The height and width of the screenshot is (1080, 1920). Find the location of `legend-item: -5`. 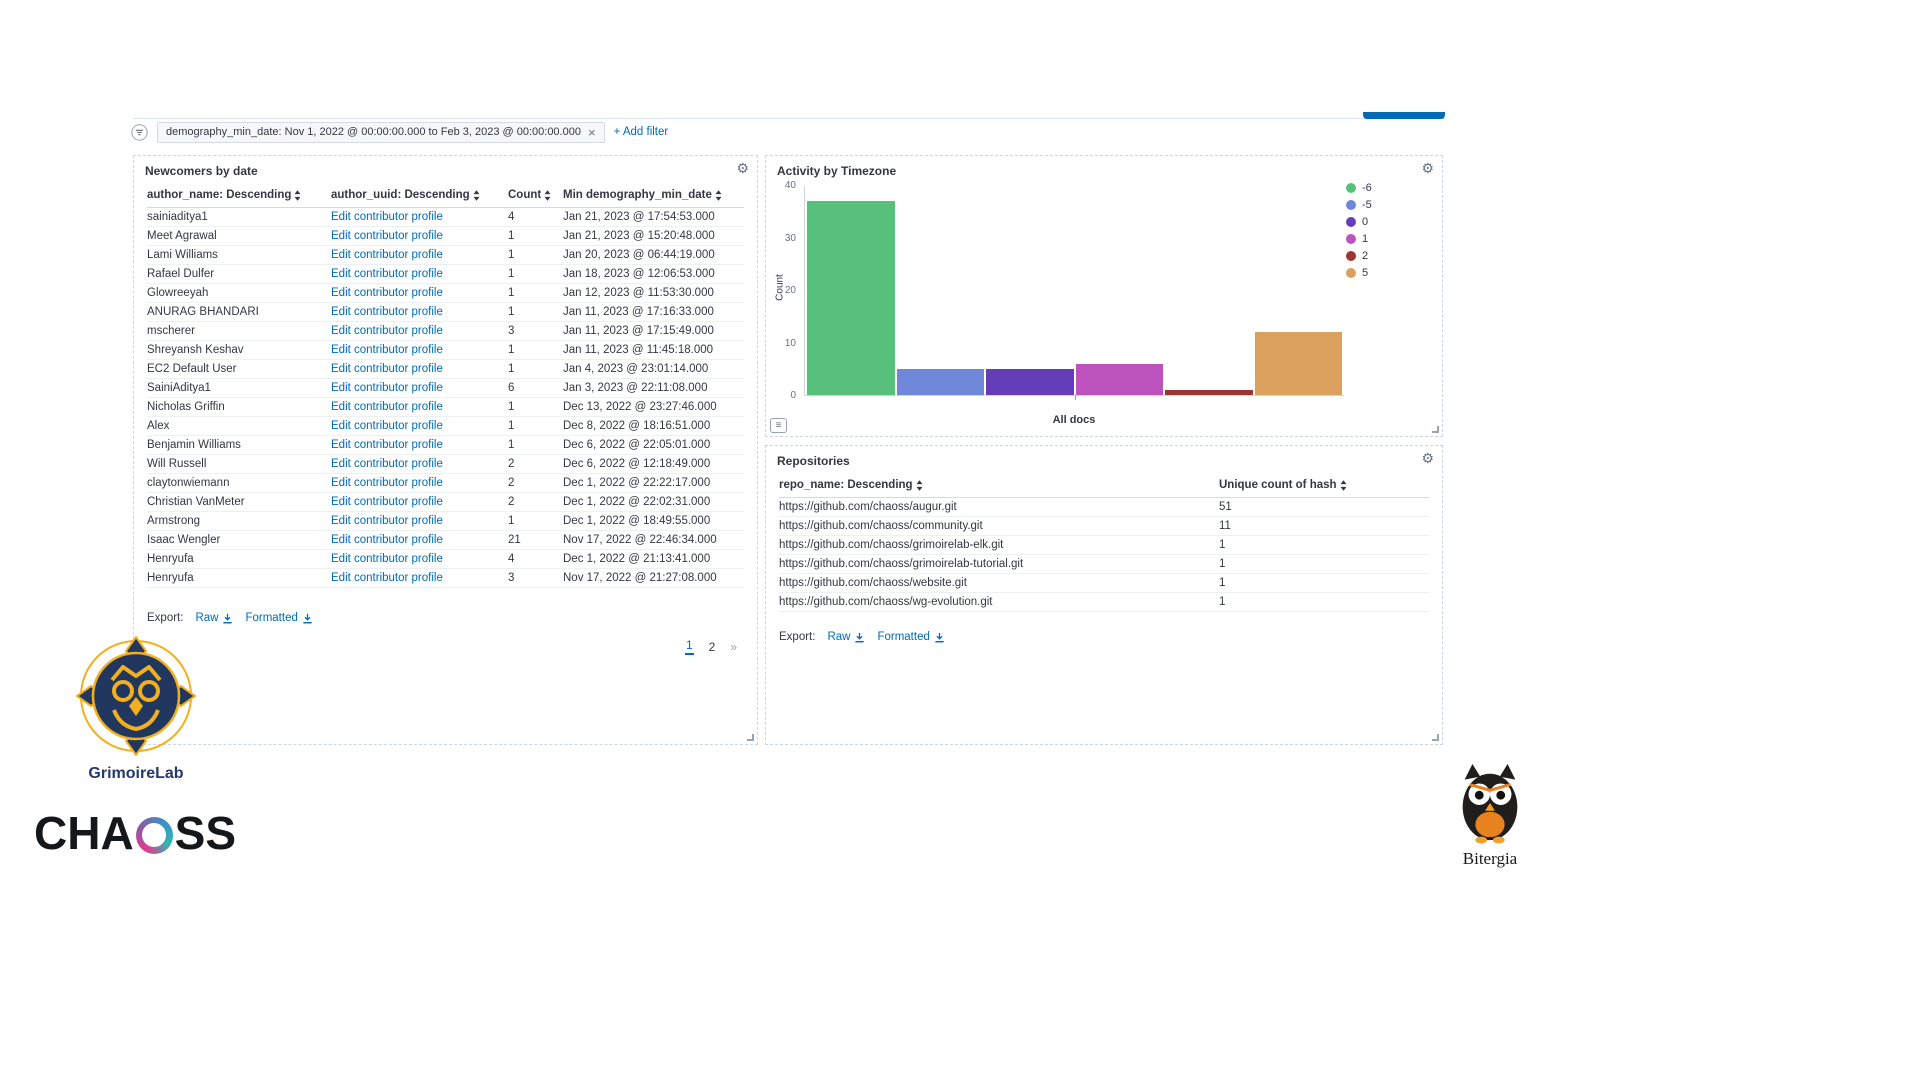

legend-item: -5 is located at coordinates (1359, 205).